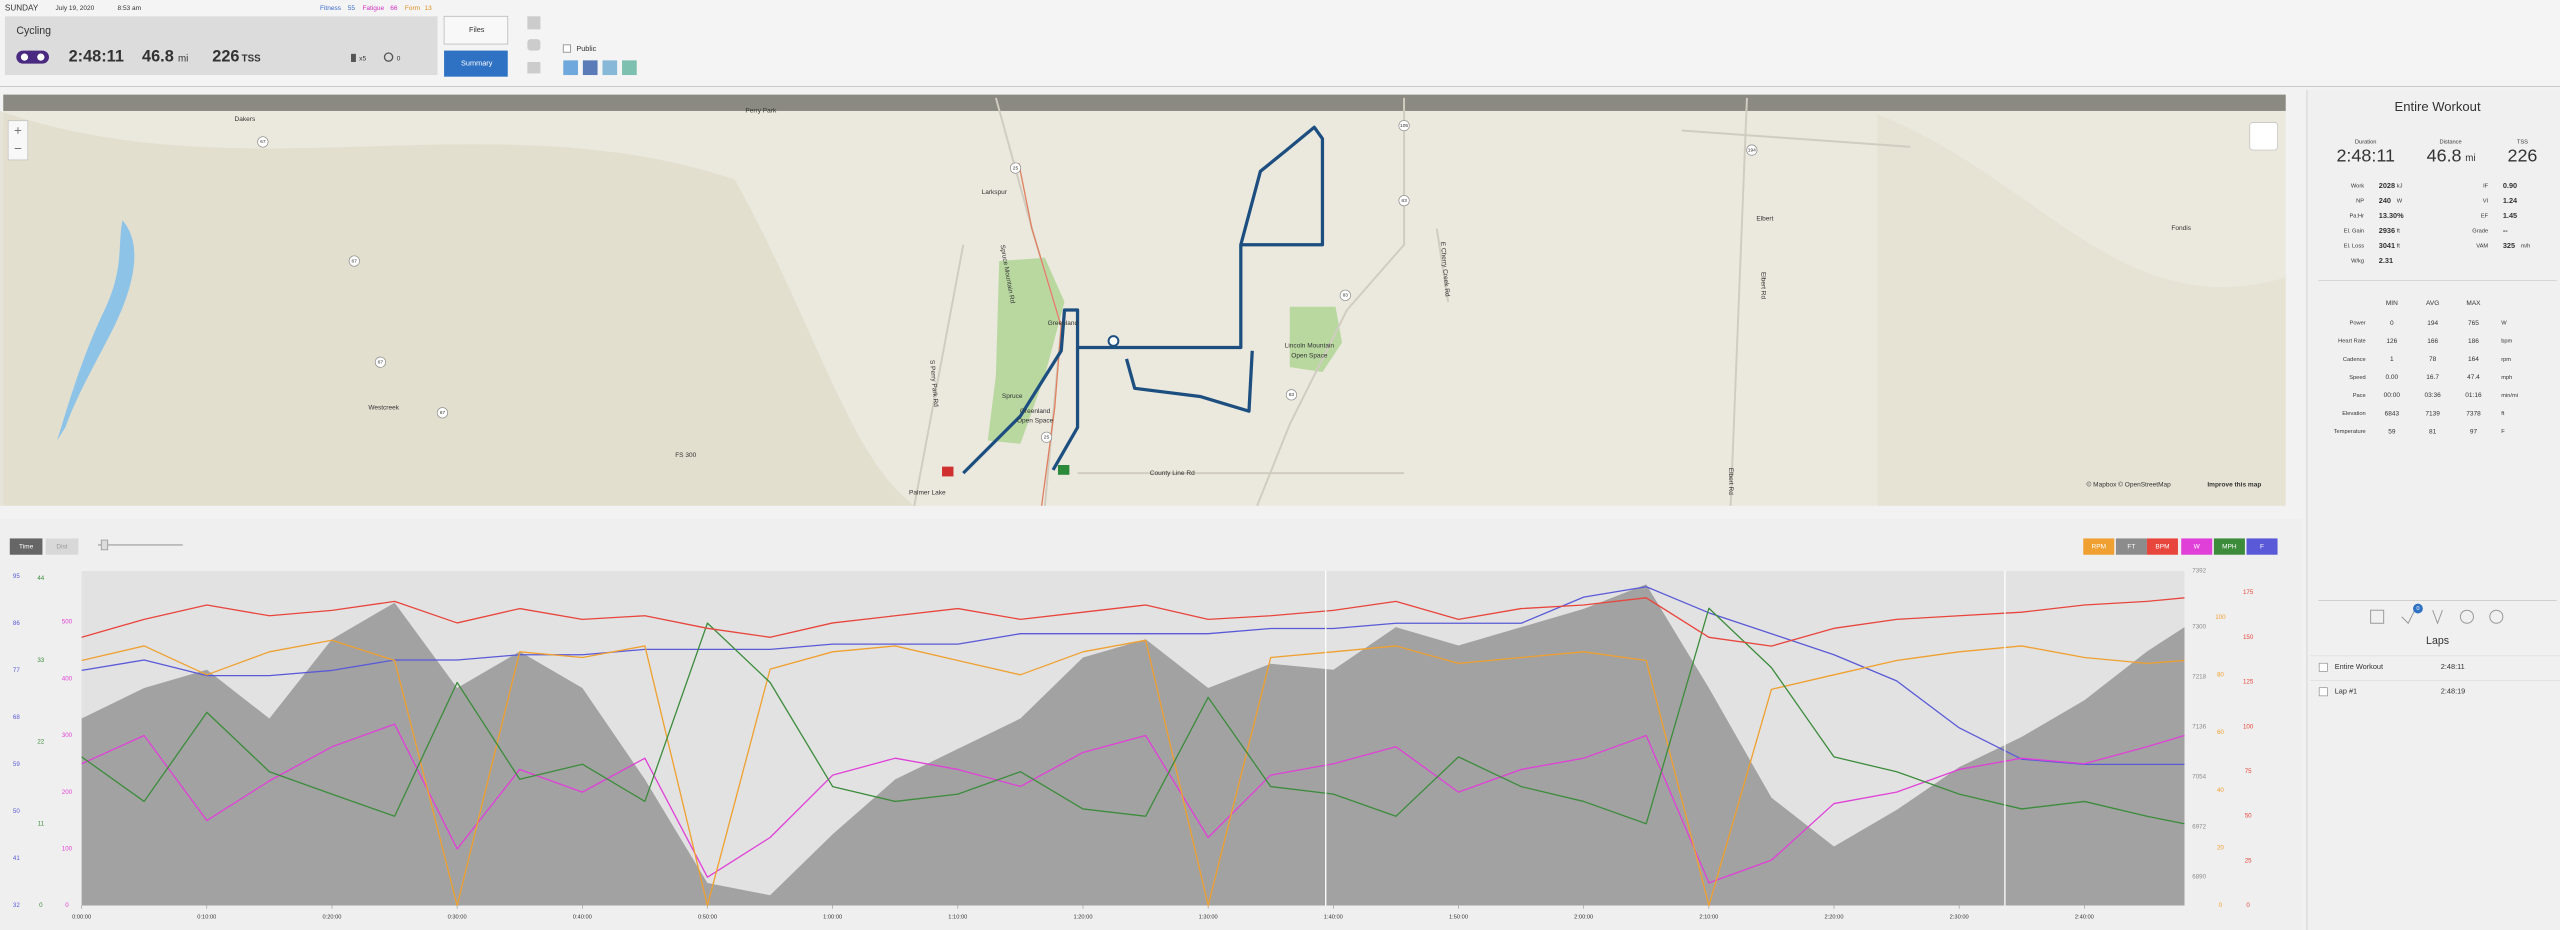  Describe the element at coordinates (2357, 378) in the screenshot. I see `row-label: Speed` at that location.